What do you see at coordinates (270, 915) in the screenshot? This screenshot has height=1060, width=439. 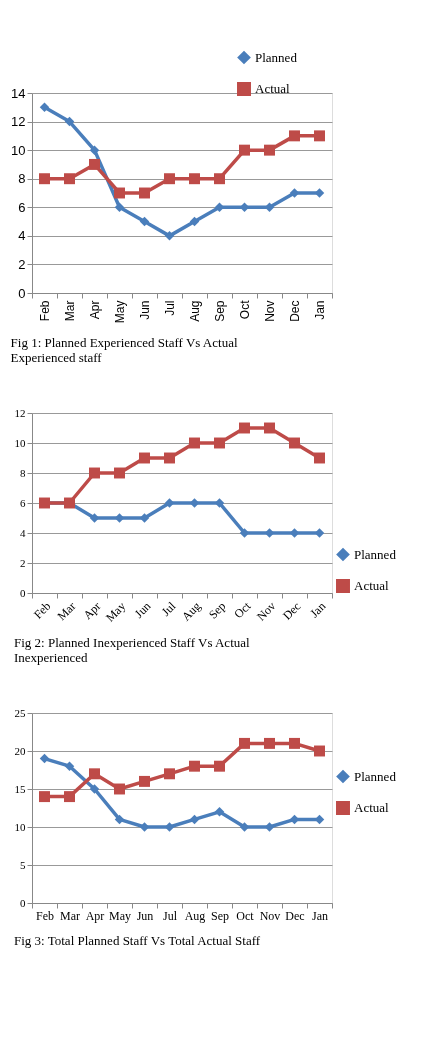 I see `x-tick-label: Nov` at bounding box center [270, 915].